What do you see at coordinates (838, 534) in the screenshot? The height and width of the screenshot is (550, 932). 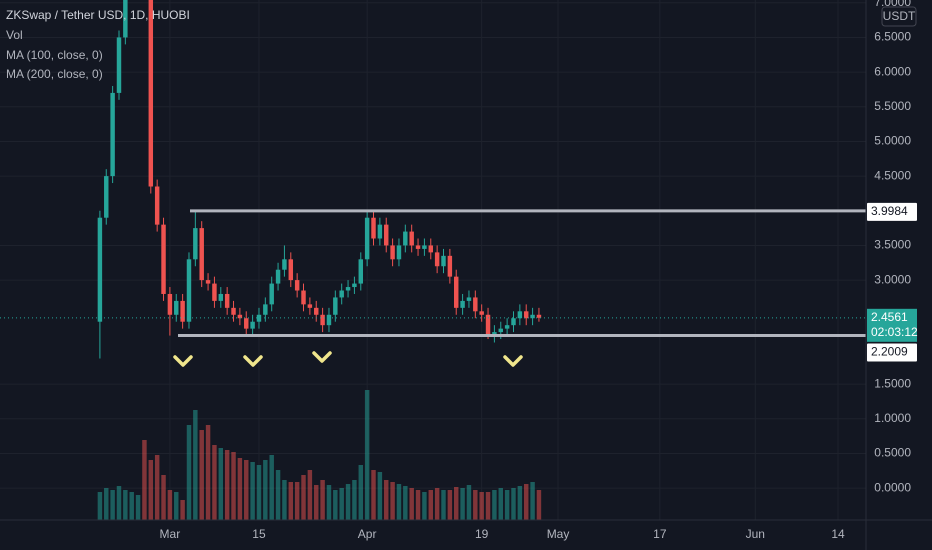 I see `x-tick-label: 14` at bounding box center [838, 534].